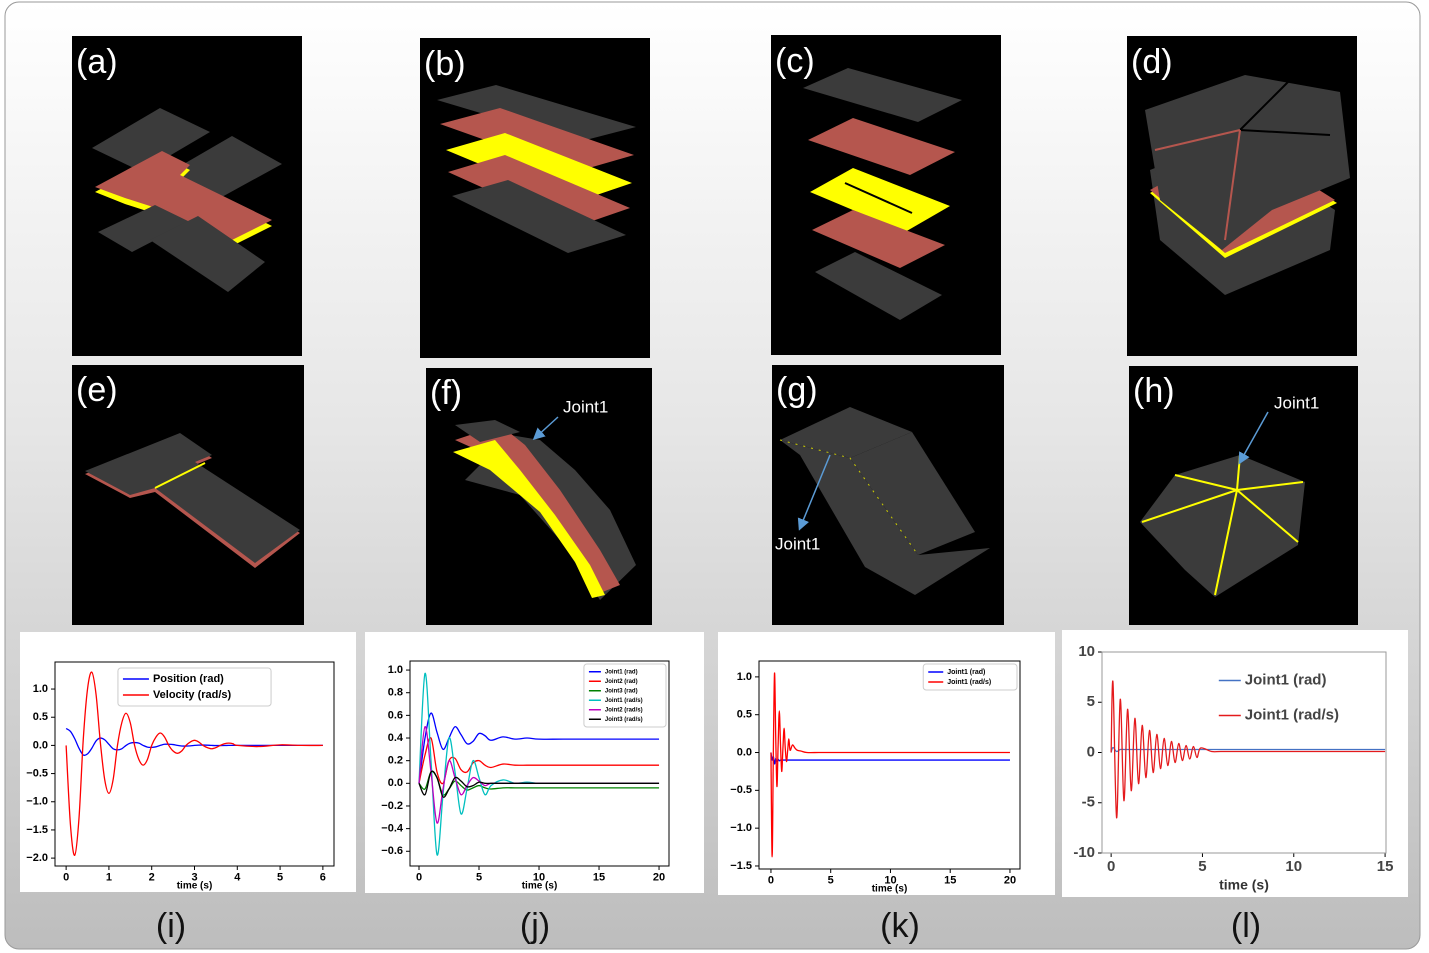  I want to click on y-tick-label: −2.0, so click(37, 858).